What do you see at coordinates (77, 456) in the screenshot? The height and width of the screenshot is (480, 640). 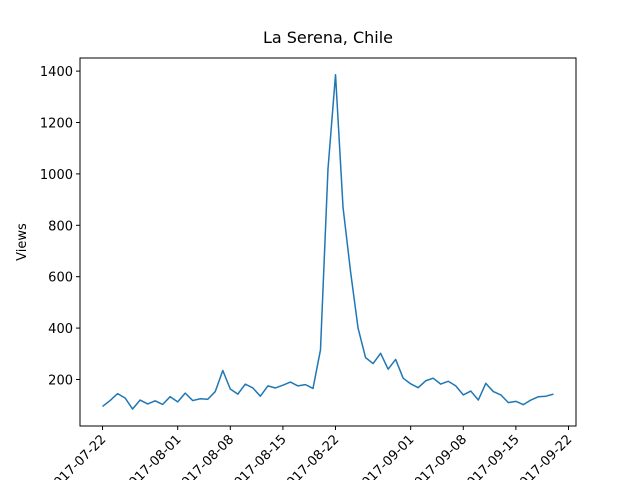 I see `x-tick-label: 2017-07-22` at bounding box center [77, 456].